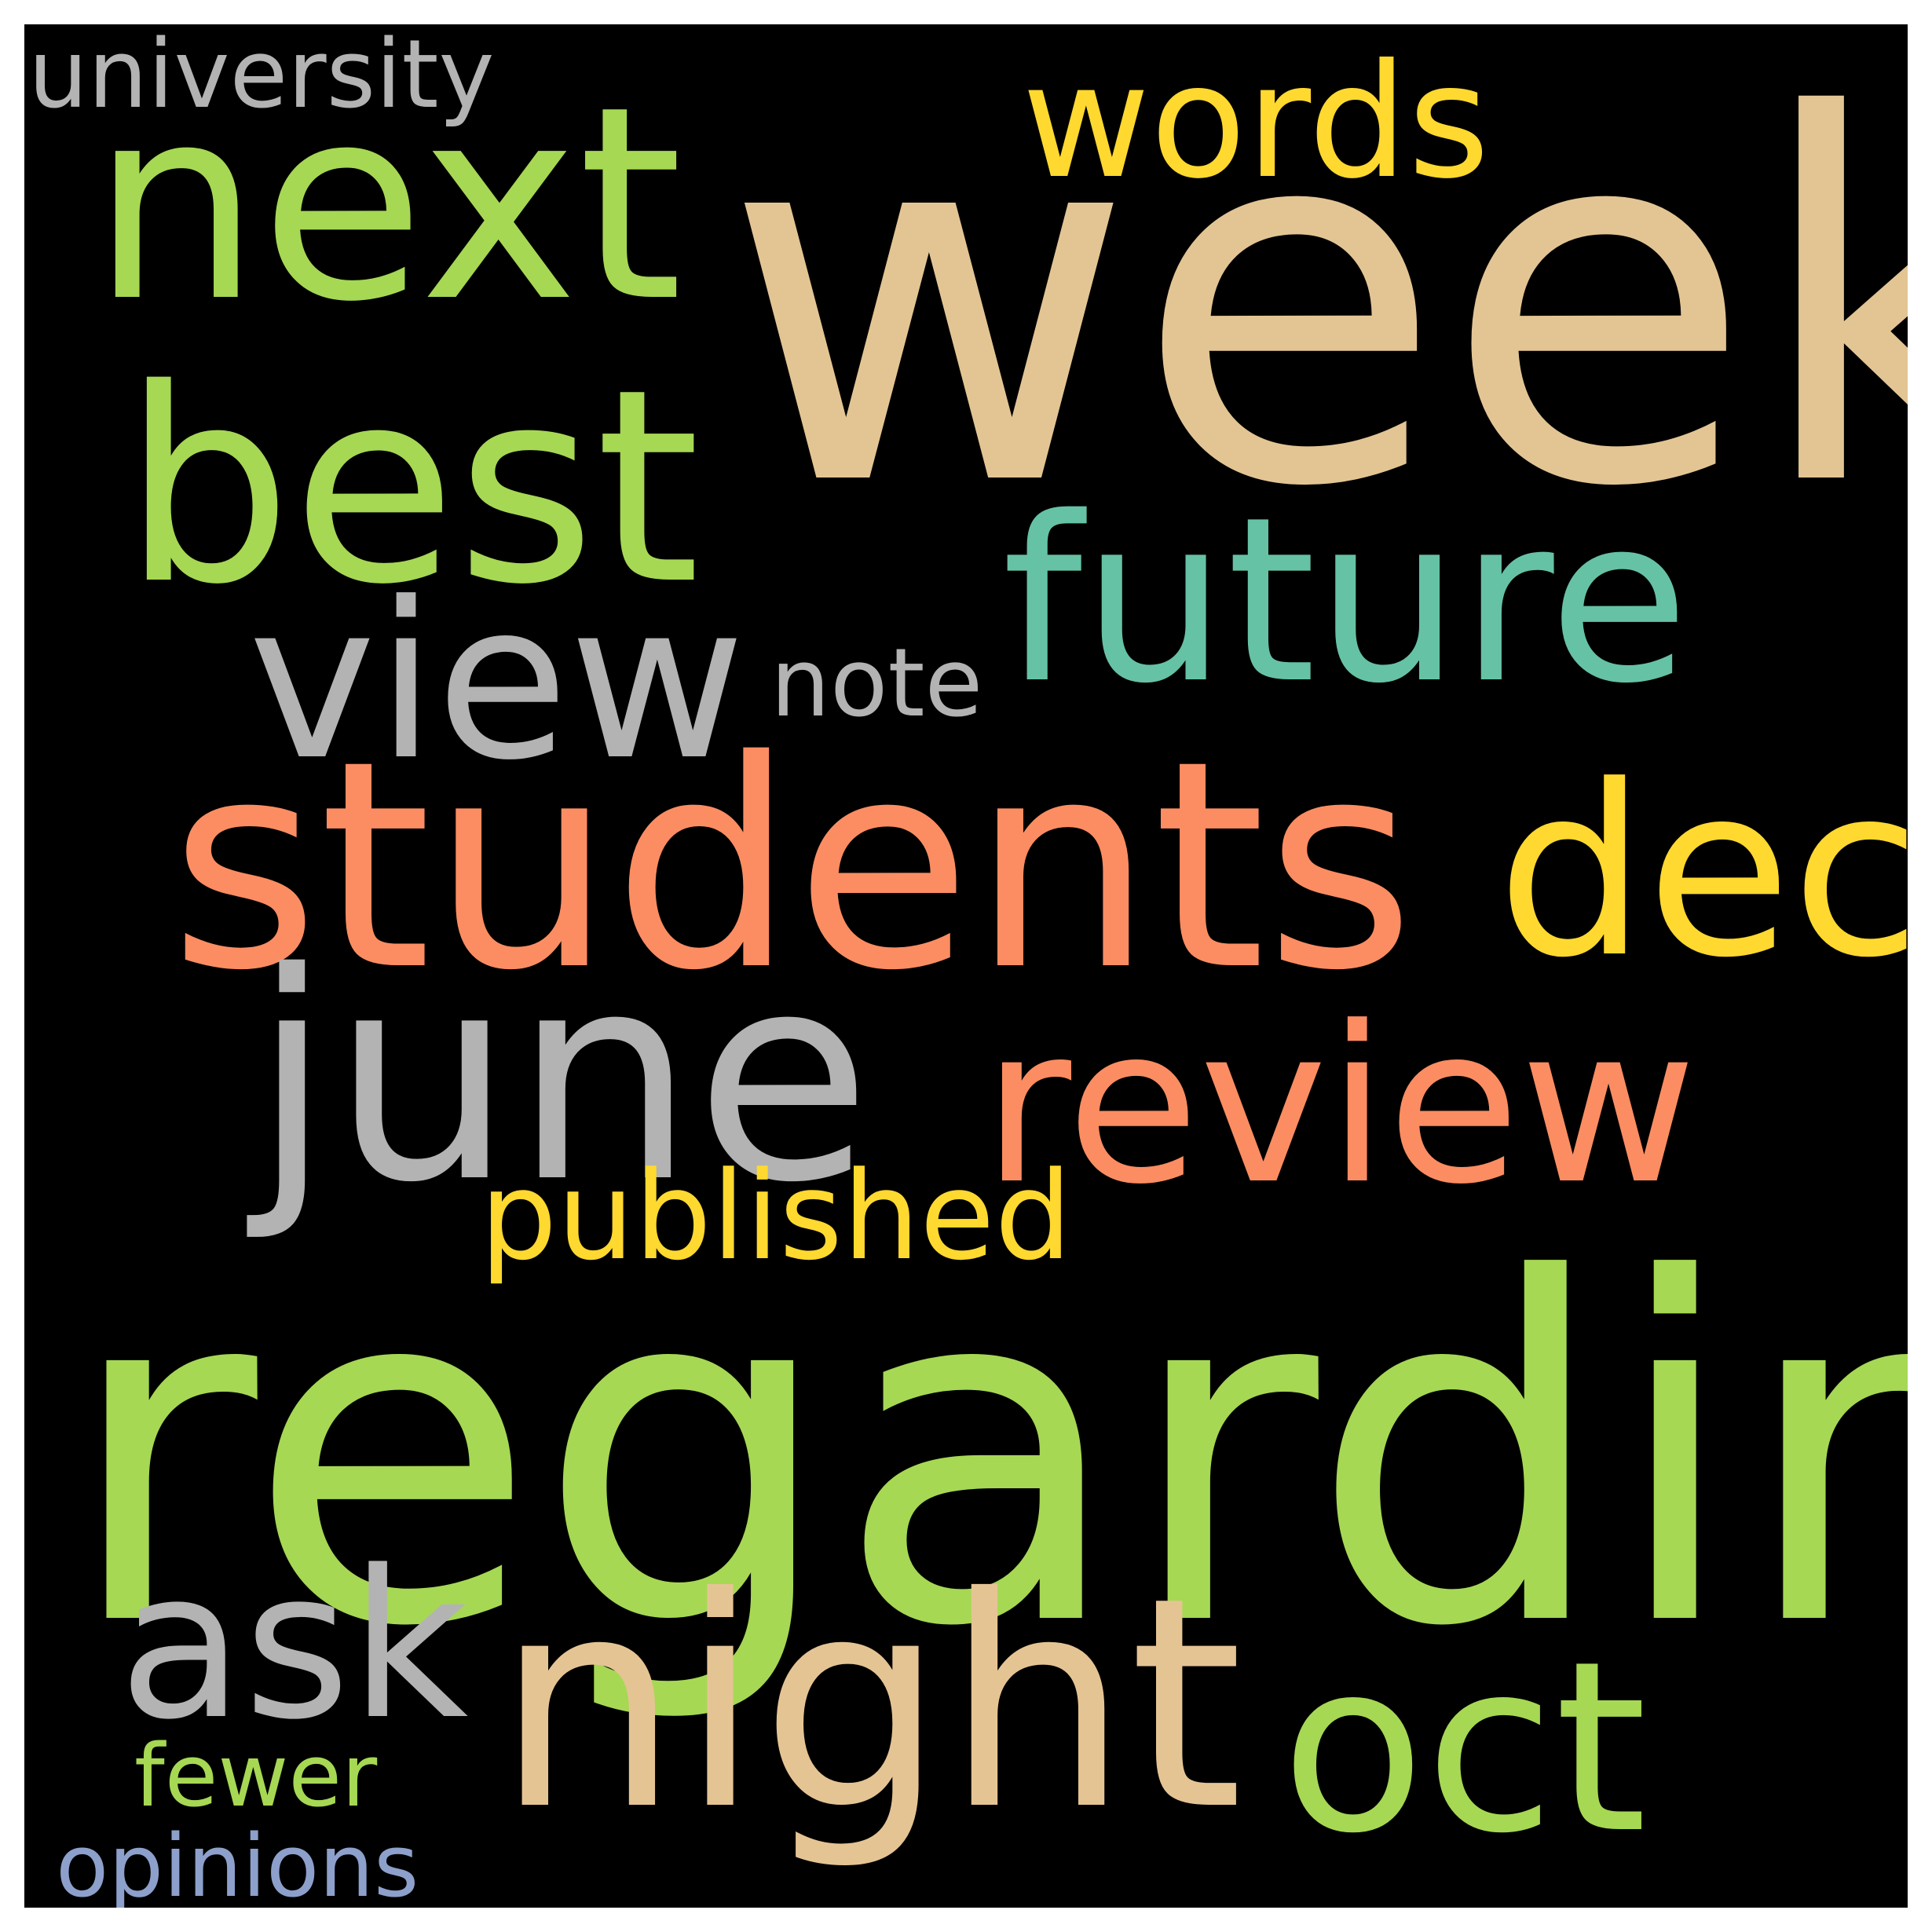  Describe the element at coordinates (412, 488) in the screenshot. I see `word-best: best` at that location.